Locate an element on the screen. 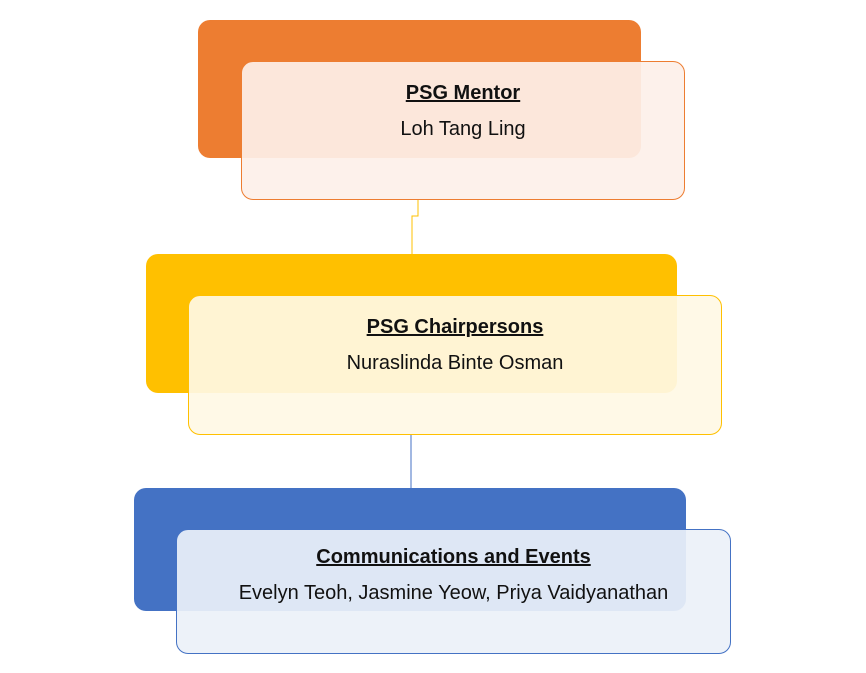 The width and height of the screenshot is (866, 673). communications-title: Communications and Events is located at coordinates (453, 557).